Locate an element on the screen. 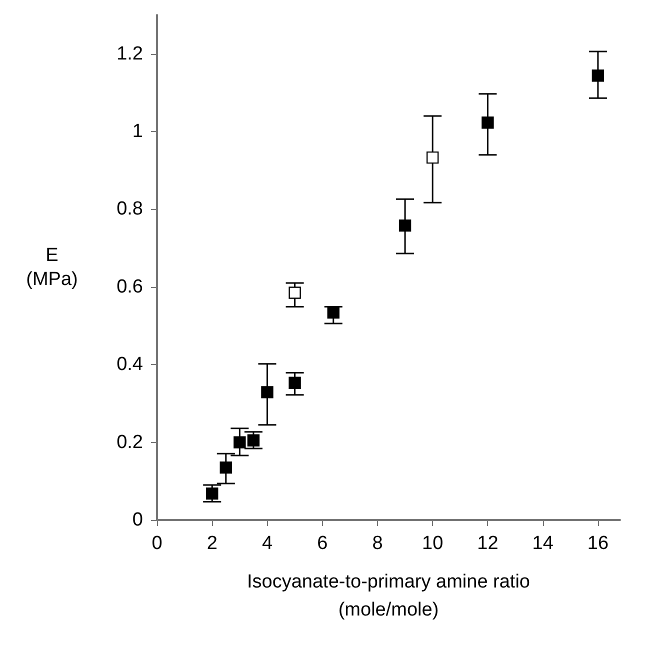 The width and height of the screenshot is (649, 653). y-tick-label: 0.8 is located at coordinates (129, 209).